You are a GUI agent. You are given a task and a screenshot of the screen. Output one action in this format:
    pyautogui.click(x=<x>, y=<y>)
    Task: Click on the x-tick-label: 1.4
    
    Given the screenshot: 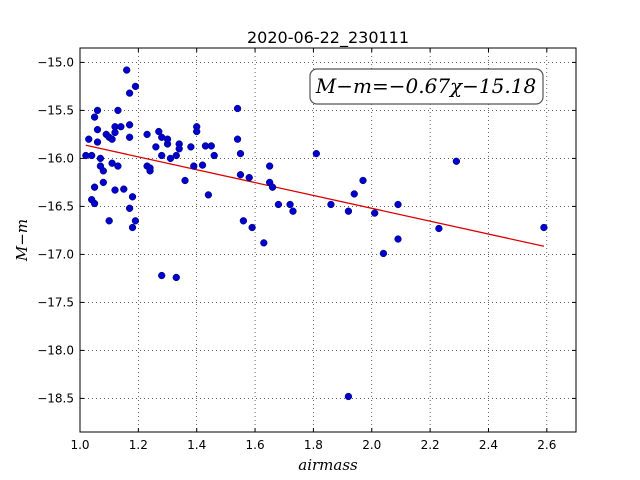 What is the action you would take?
    pyautogui.click(x=196, y=445)
    